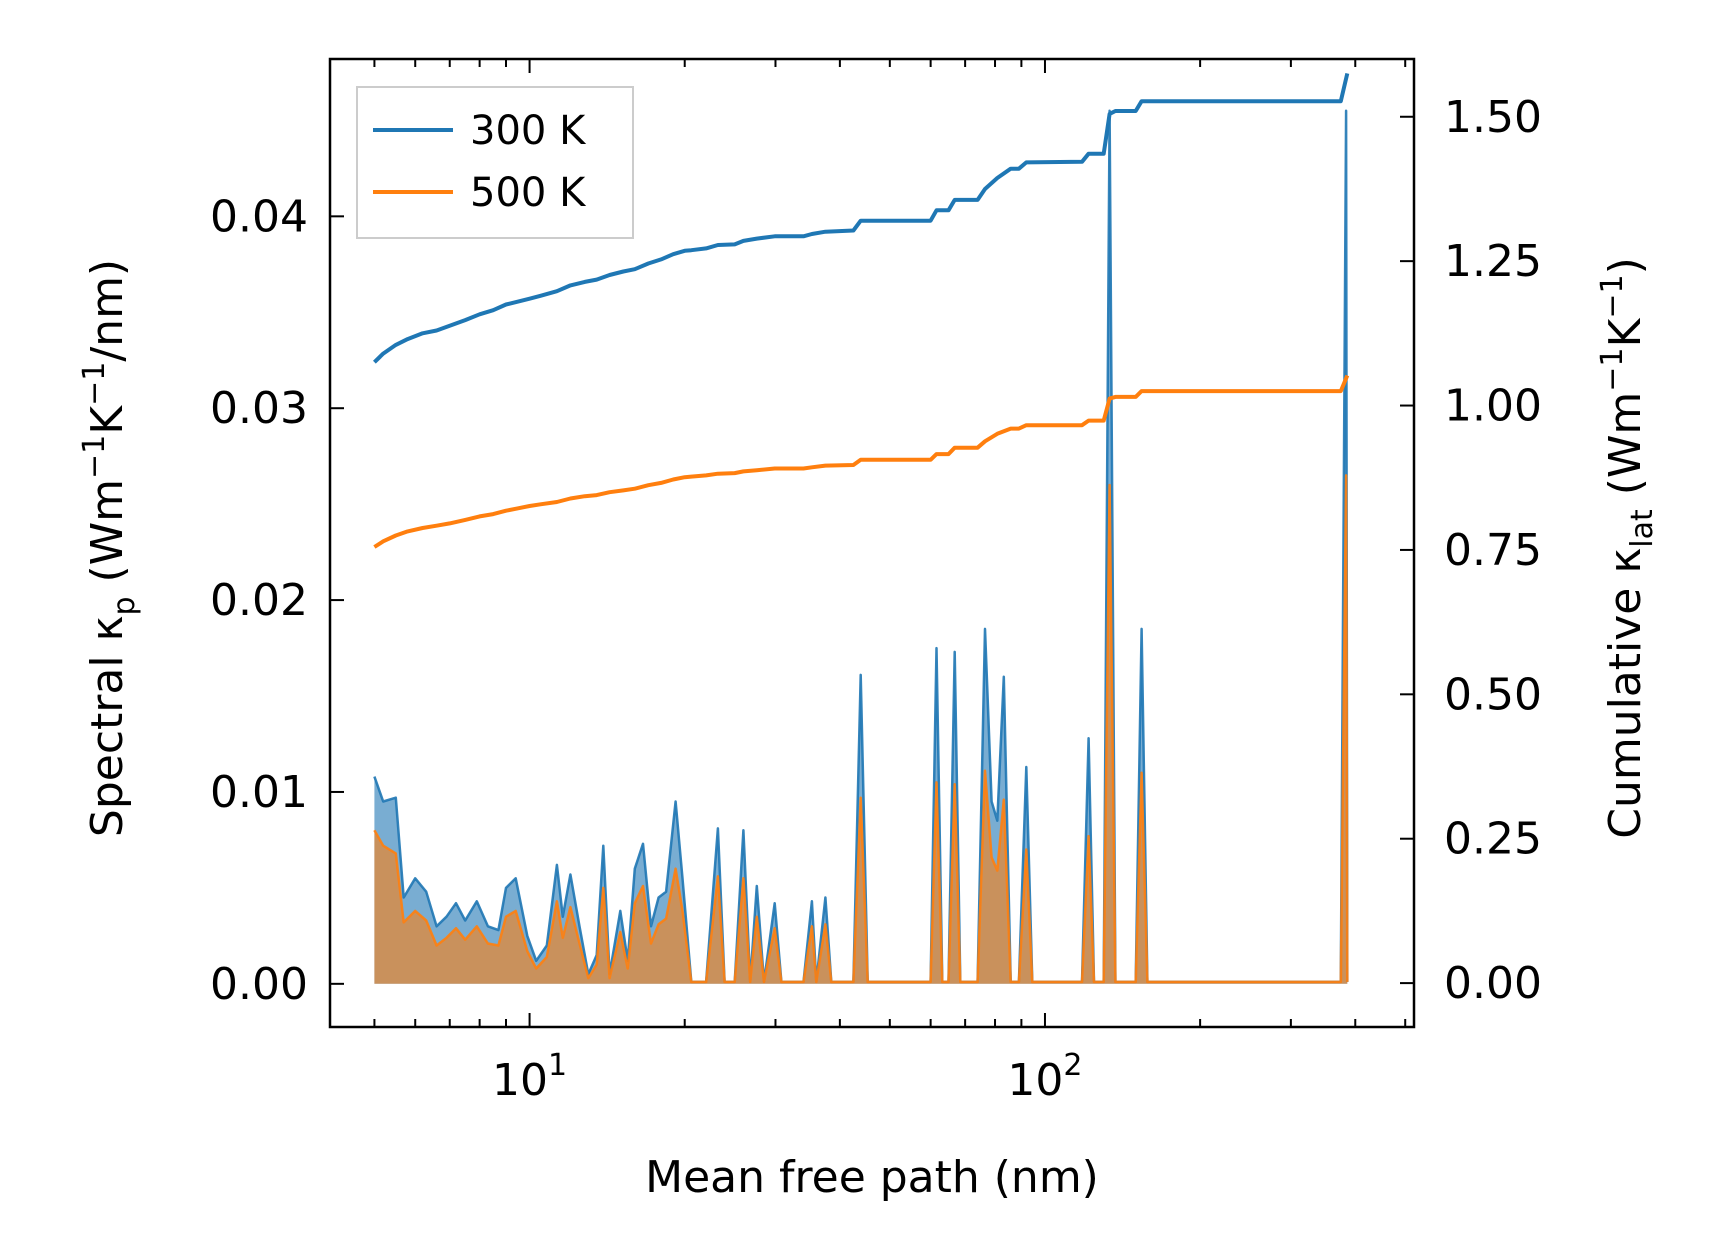  I want to click on y-left-title-sup1: −1, so click(94, 457).